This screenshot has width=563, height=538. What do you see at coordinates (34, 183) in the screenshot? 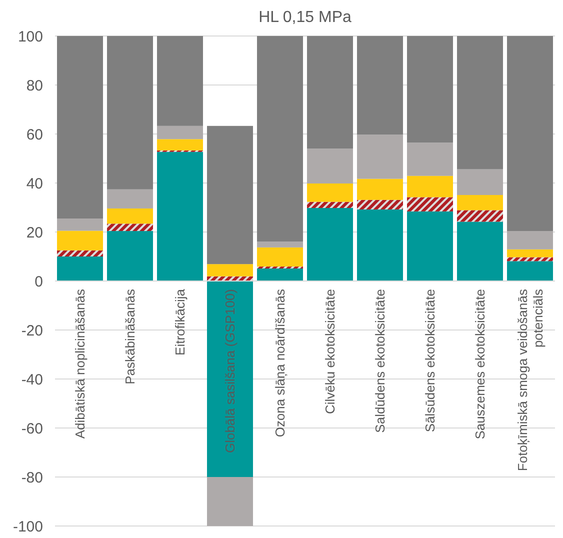
I see `y-tick-label: 40` at bounding box center [34, 183].